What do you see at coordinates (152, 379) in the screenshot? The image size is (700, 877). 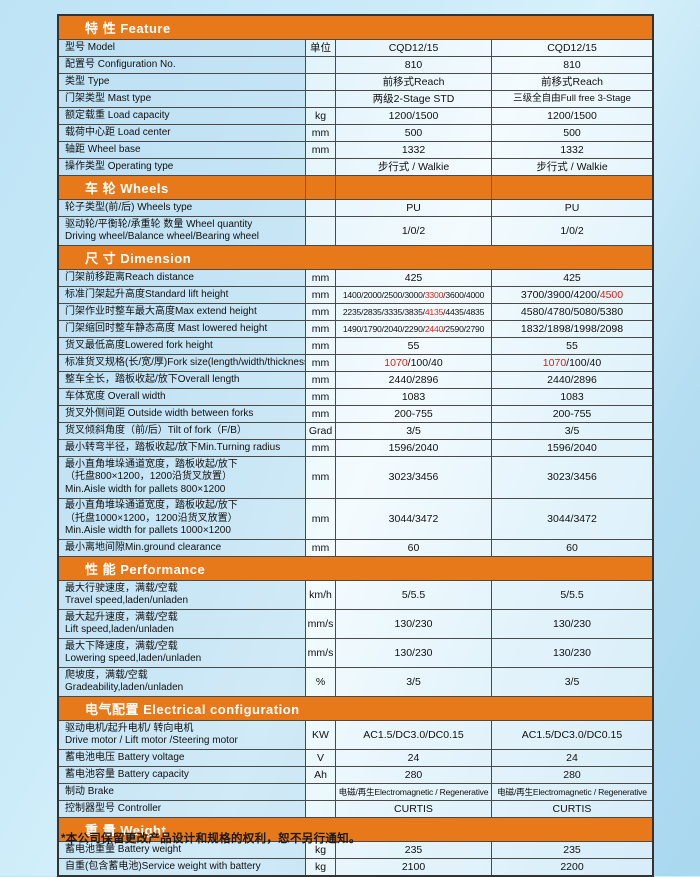 I see `label-line: 整车全长，踏板收起/放下Overall length` at bounding box center [152, 379].